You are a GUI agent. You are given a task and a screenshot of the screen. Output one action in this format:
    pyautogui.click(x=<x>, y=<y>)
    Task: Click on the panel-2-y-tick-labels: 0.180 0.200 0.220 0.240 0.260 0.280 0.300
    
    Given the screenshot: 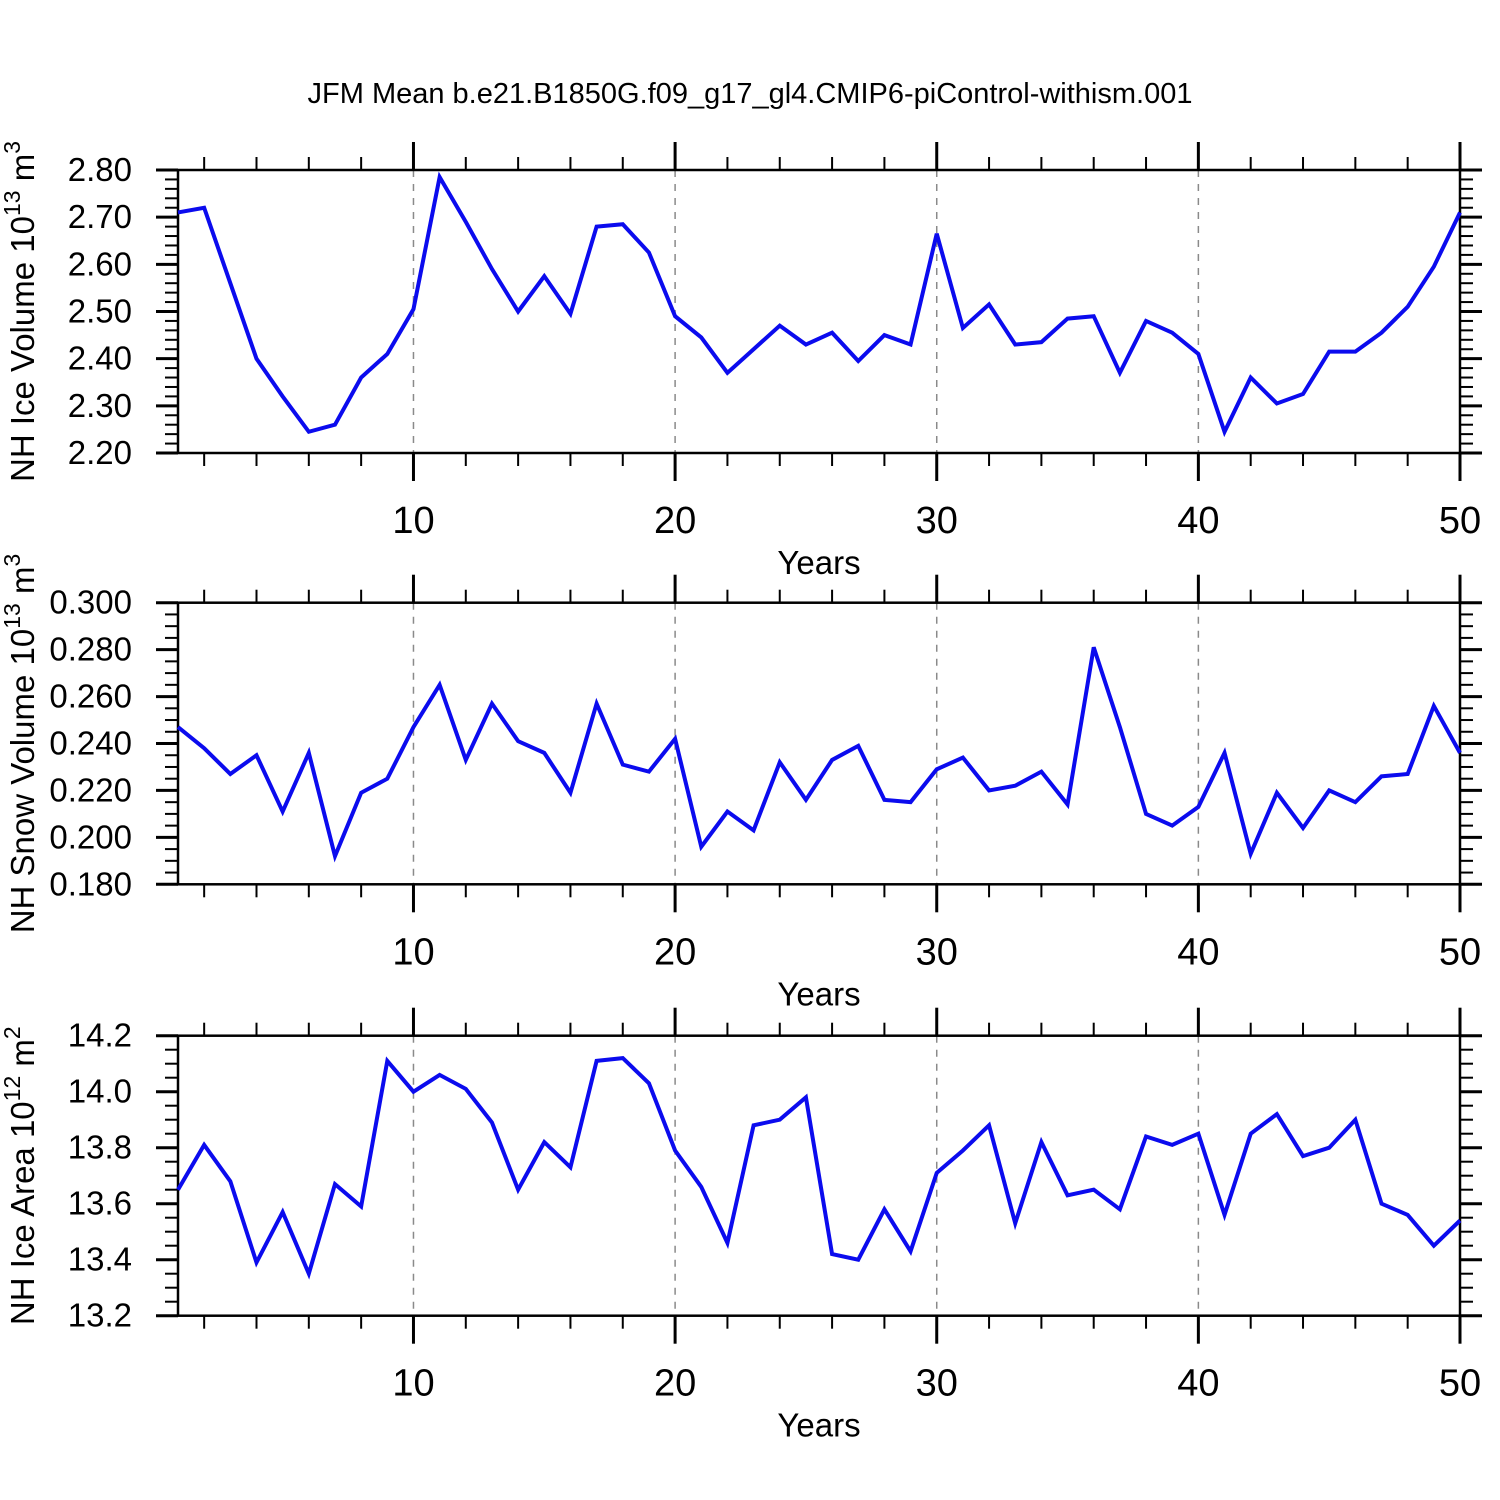 What is the action you would take?
    pyautogui.click(x=90, y=743)
    